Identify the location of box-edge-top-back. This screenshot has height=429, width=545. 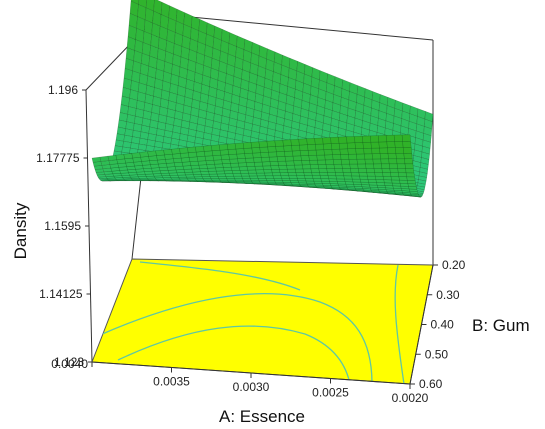
(296, 27).